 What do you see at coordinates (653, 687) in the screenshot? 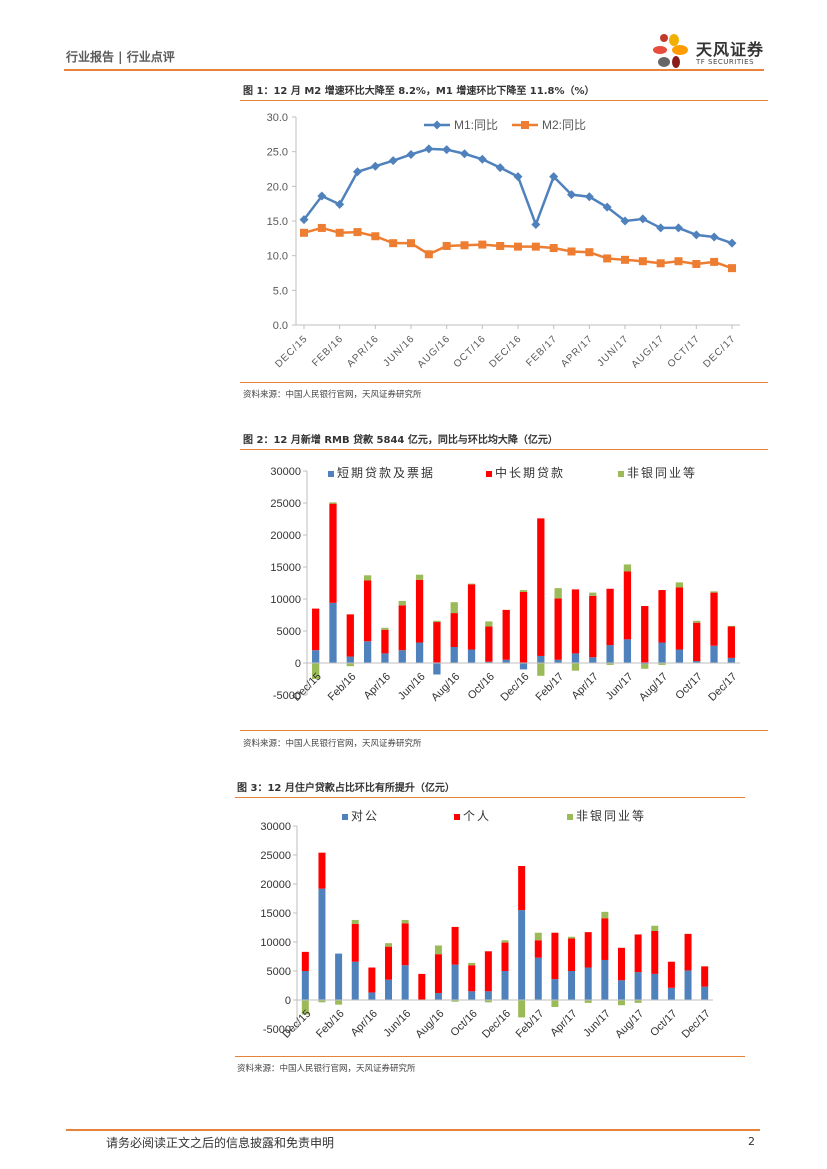
I see `x-tick-label: Aug/17` at bounding box center [653, 687].